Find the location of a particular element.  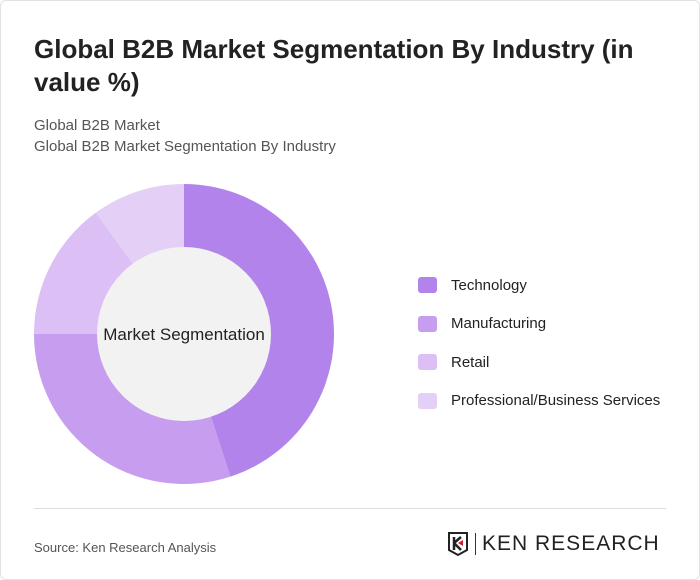

legend-label: Technology is located at coordinates (489, 285).